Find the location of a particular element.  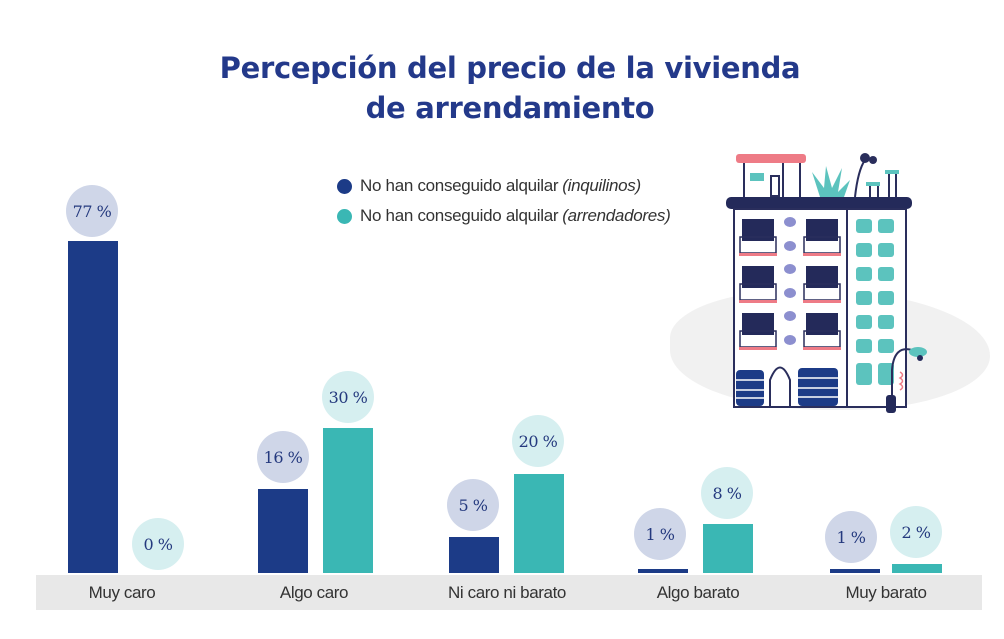

bar-arrendadores-ni-caro-ni-barato is located at coordinates (539, 523).